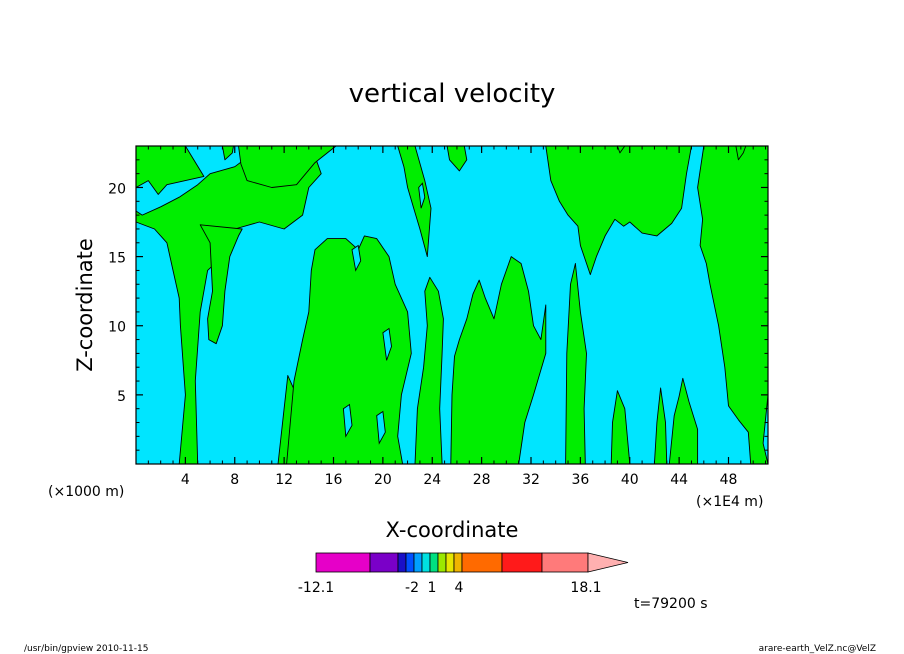  What do you see at coordinates (482, 480) in the screenshot?
I see `x-tick-label: 28` at bounding box center [482, 480].